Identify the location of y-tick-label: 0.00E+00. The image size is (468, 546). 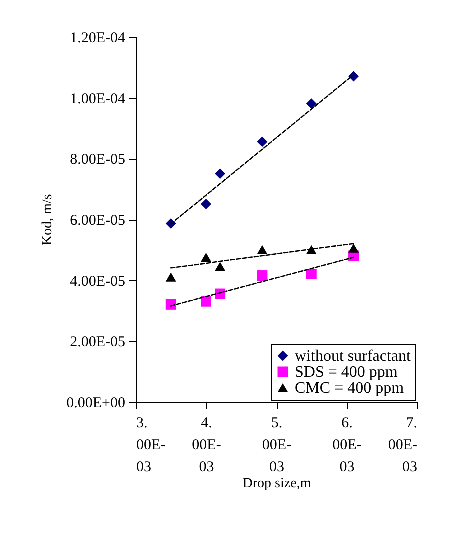
(96, 404).